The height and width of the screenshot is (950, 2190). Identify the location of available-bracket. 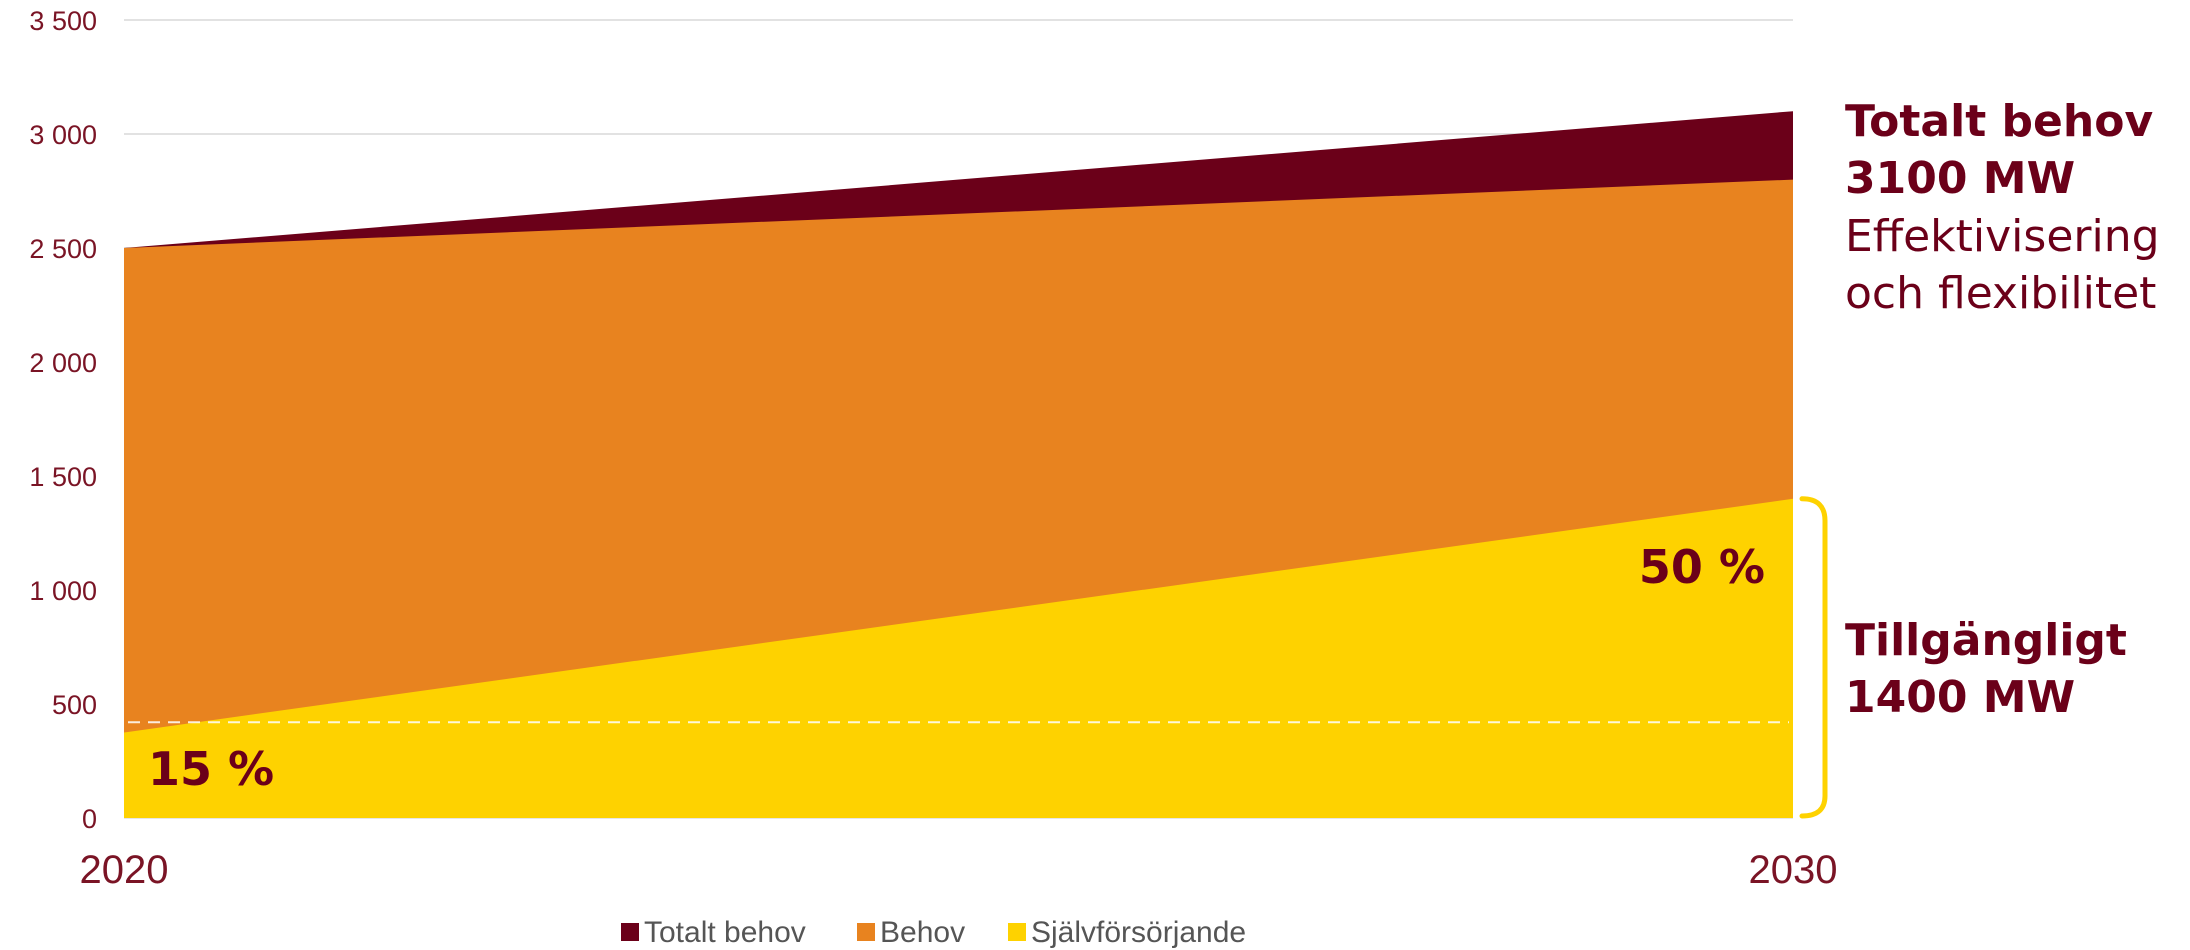
(1813, 657).